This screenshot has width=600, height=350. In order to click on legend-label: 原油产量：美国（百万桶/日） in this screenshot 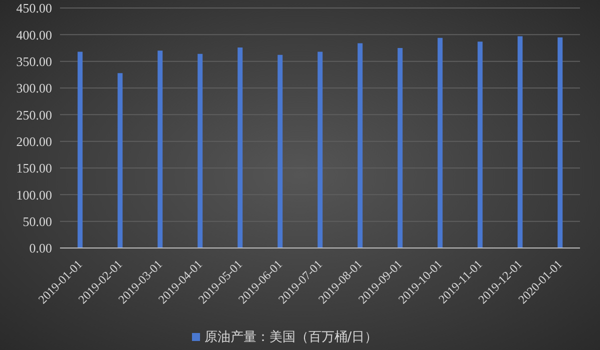, I will do `click(291, 337)`.